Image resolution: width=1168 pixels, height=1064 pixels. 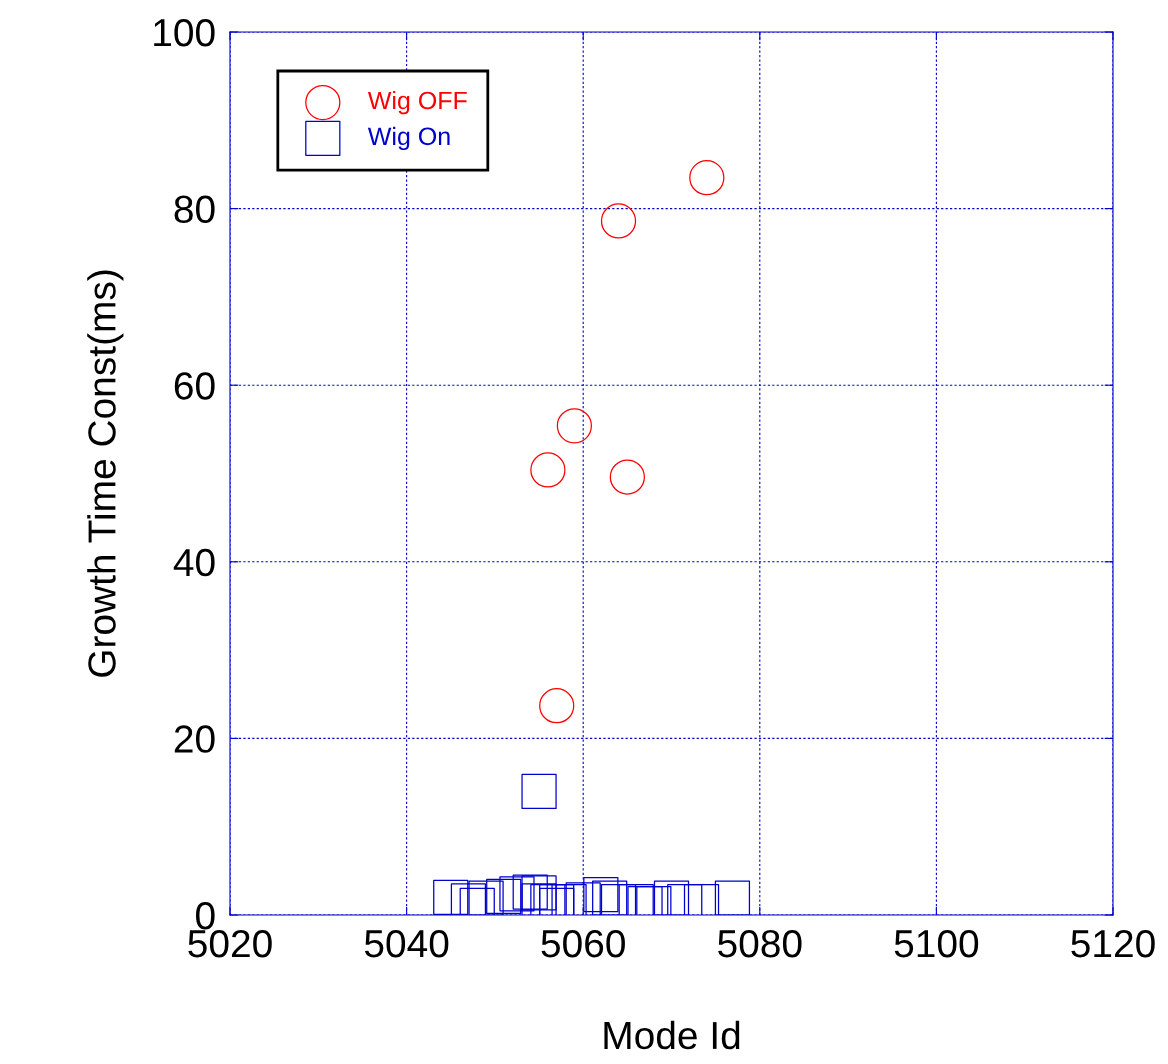 I want to click on y-tick-label: 80, so click(x=194, y=209).